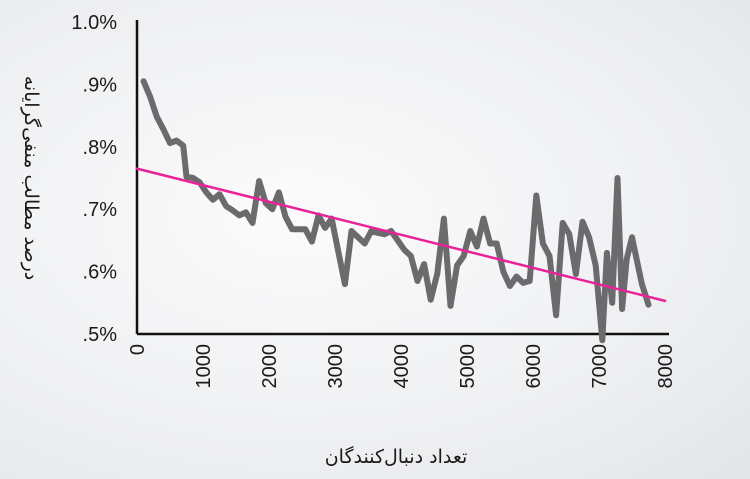 The height and width of the screenshot is (479, 750). I want to click on y-tick-label: .8%, so click(100, 148).